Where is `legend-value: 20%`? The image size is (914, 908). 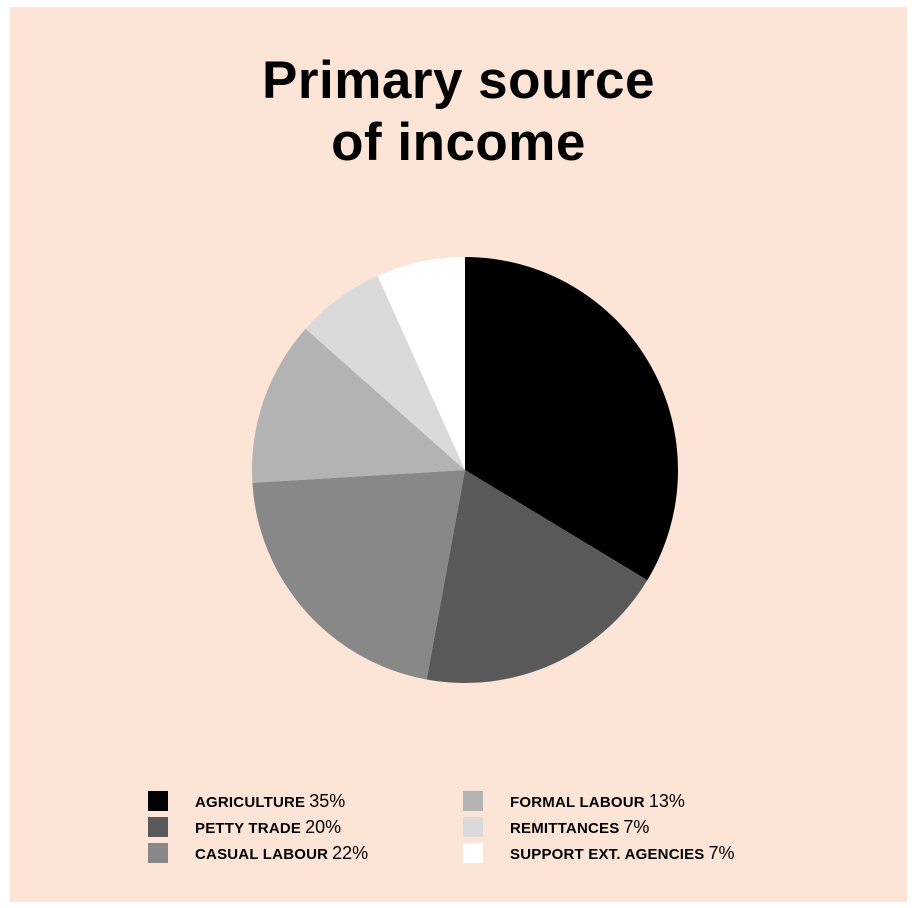 legend-value: 20% is located at coordinates (323, 826).